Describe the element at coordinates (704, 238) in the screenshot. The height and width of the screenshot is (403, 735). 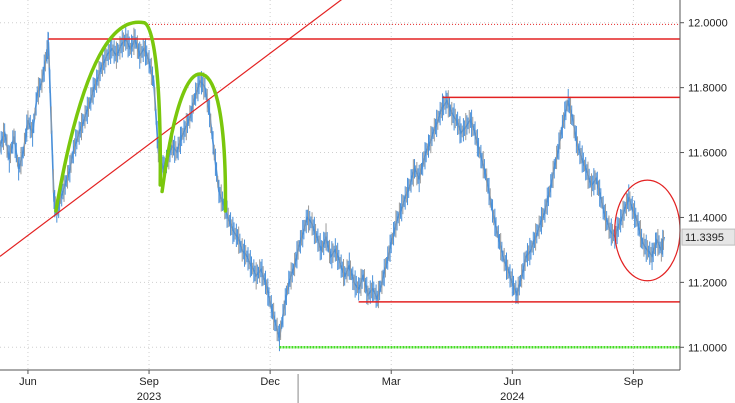
I see `last-value-label: 11.3395` at that location.